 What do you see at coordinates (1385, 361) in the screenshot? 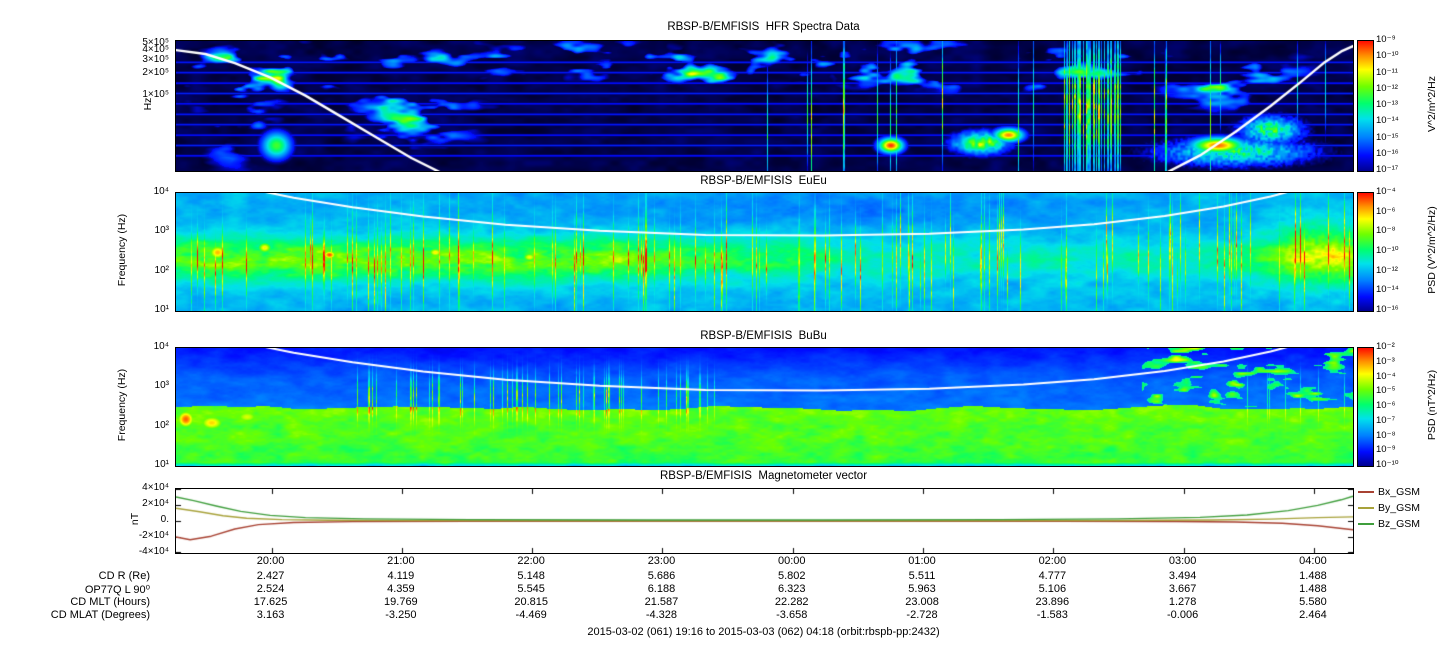
I see `colorbar-tick-label: 10⁻³` at bounding box center [1385, 361].